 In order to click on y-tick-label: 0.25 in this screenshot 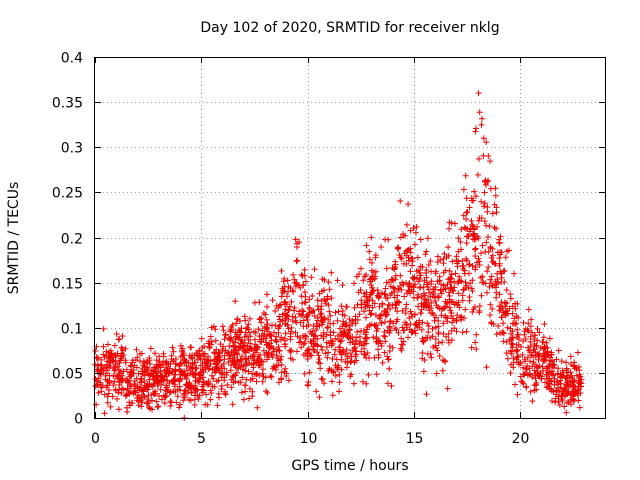, I will do `click(67, 194)`.